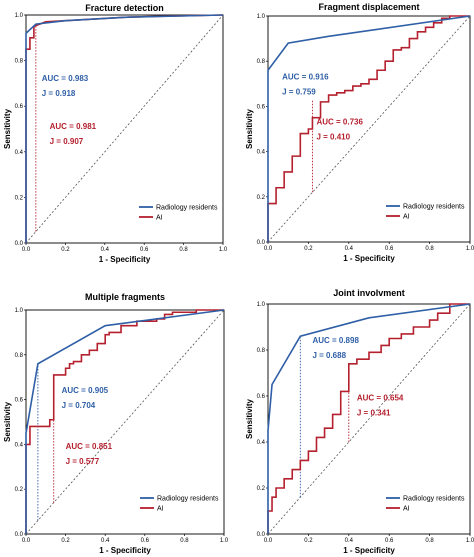  What do you see at coordinates (59, 93) in the screenshot?
I see `youden-j-label: J = 0.918` at bounding box center [59, 93].